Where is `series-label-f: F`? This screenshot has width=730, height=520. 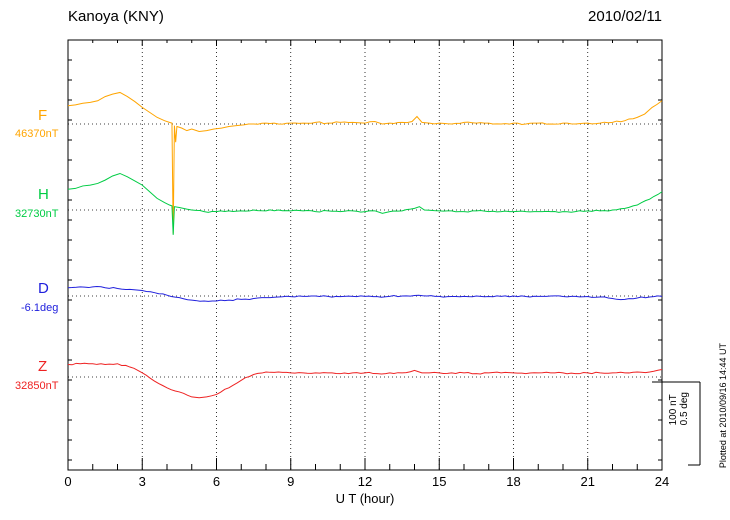 series-label-f: F is located at coordinates (43, 115).